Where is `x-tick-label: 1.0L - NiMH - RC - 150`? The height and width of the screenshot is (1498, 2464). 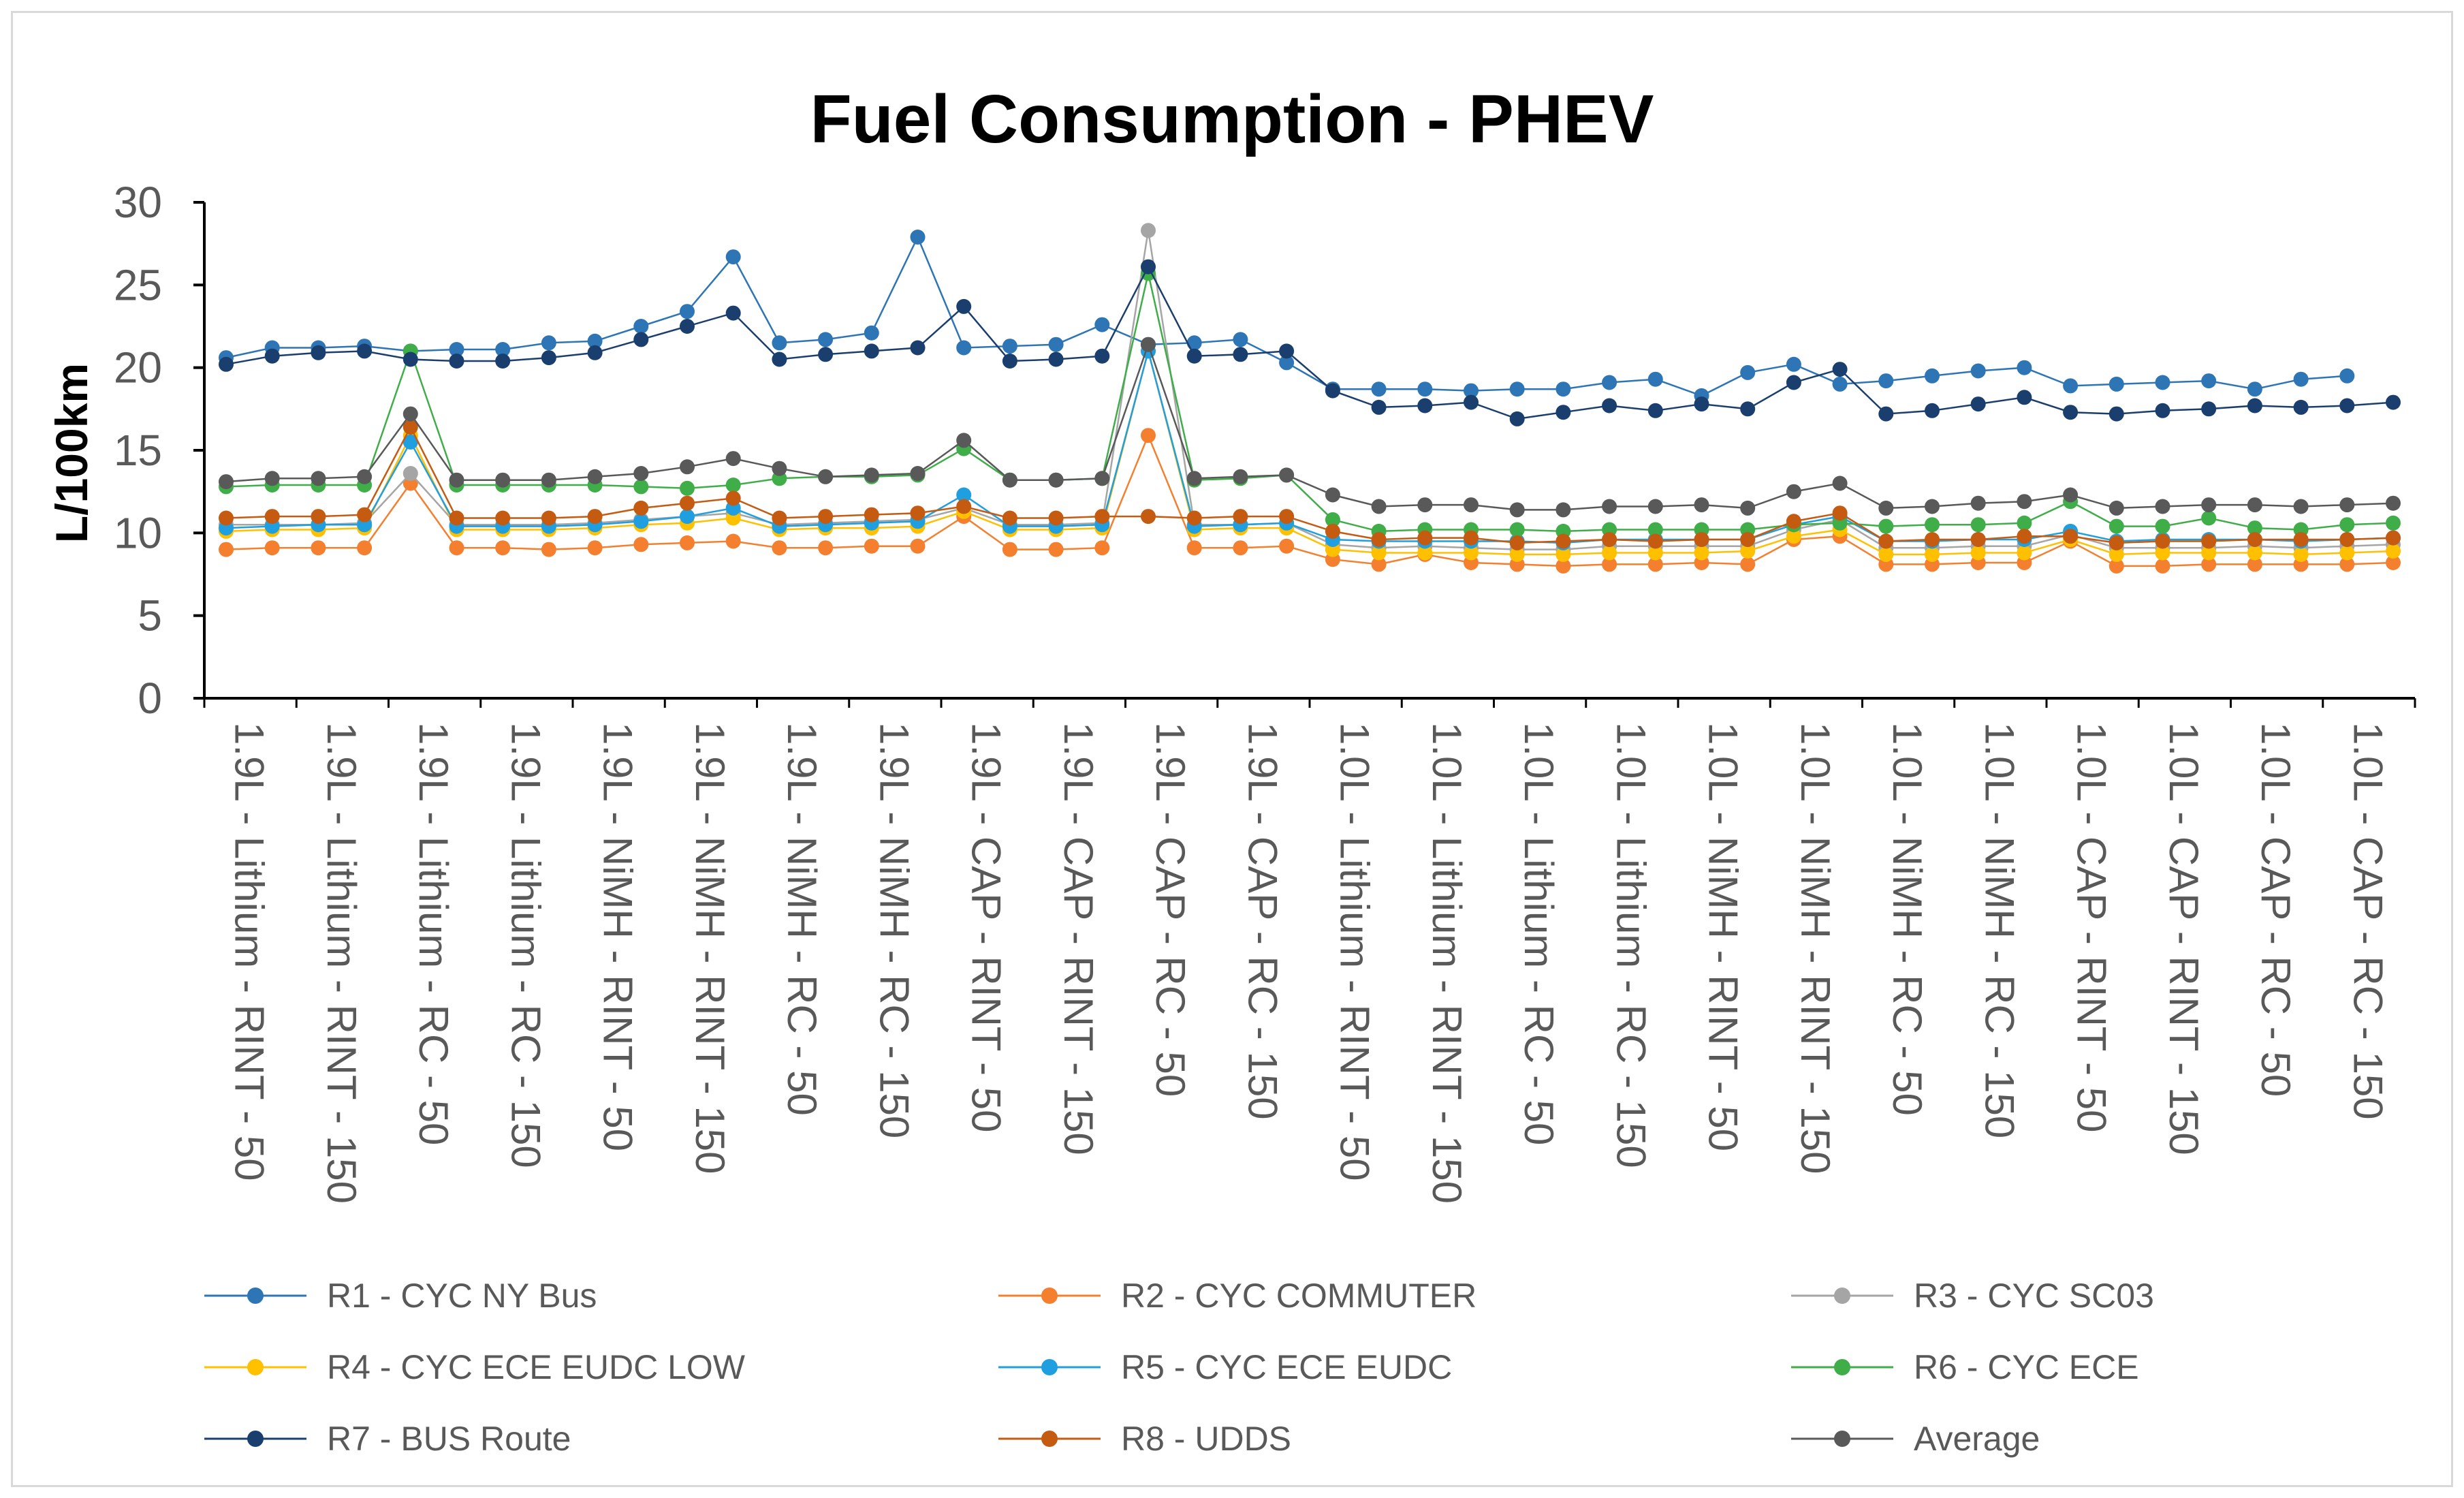
x-tick-label: 1.0L - NiMH - RC - 150 is located at coordinates (1999, 930).